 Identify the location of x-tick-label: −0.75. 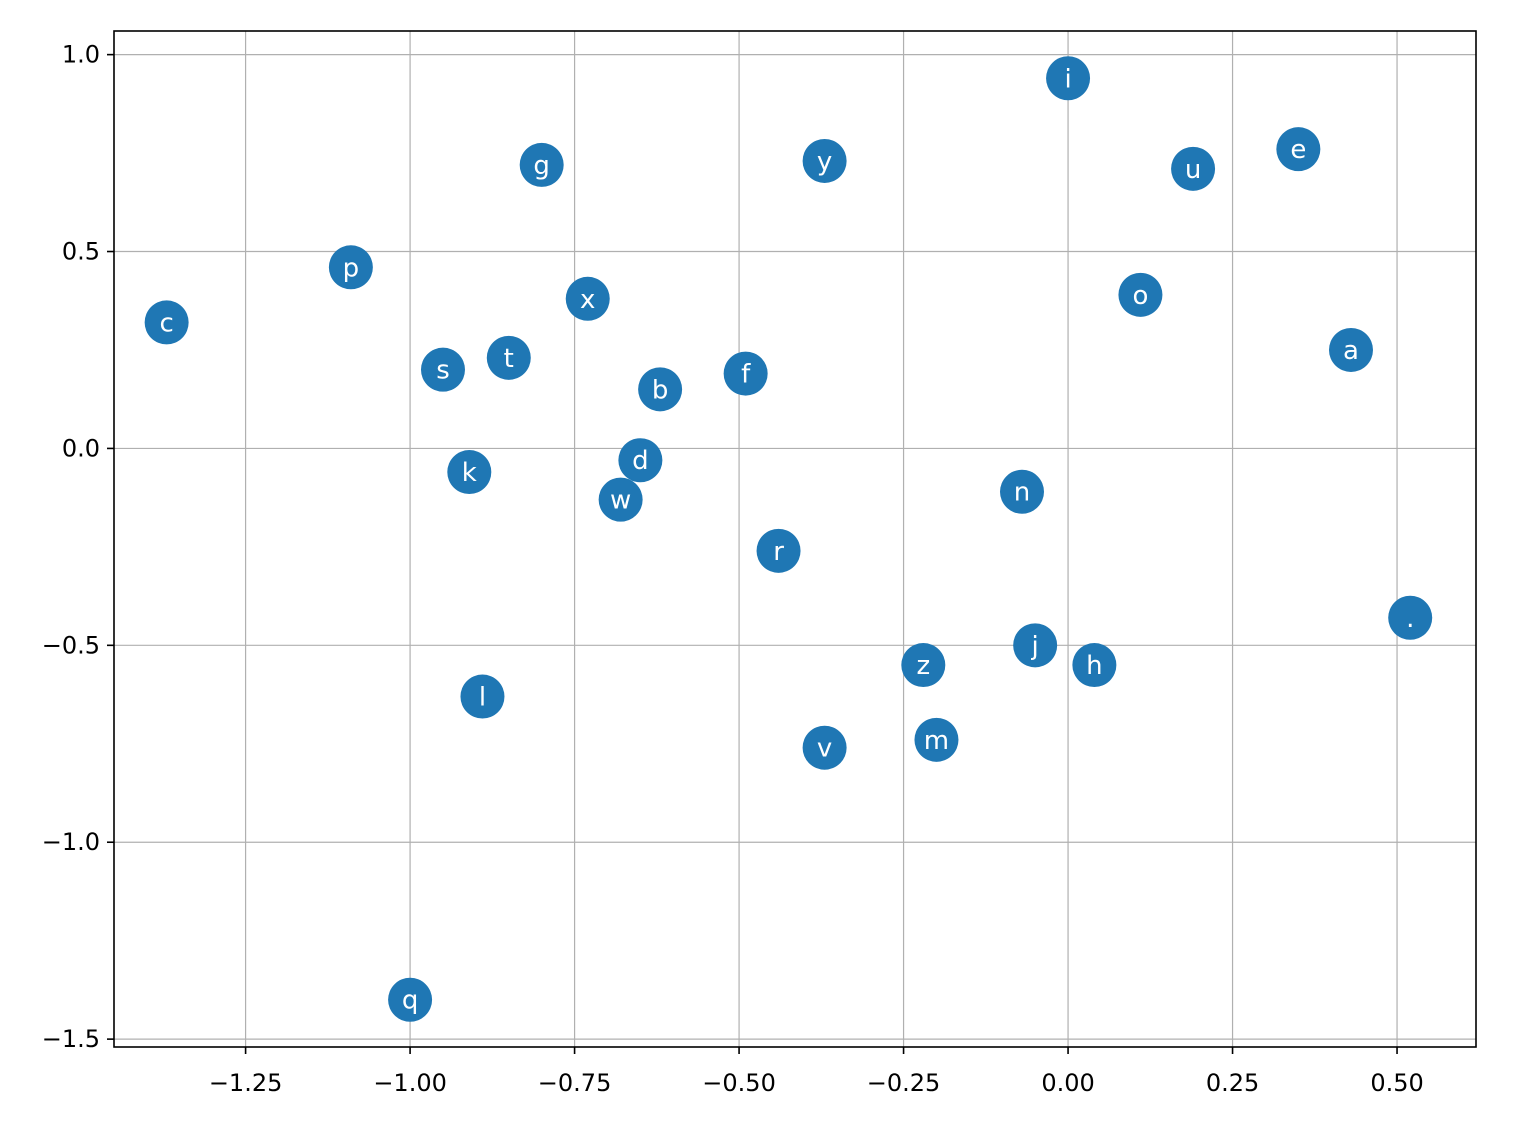
(575, 1083).